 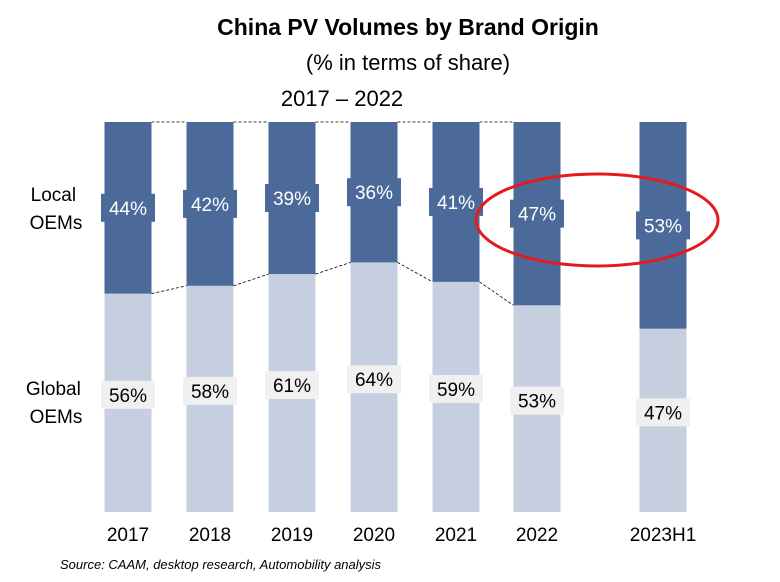 I want to click on category-label-2023h1: 2023H1, so click(x=663, y=535).